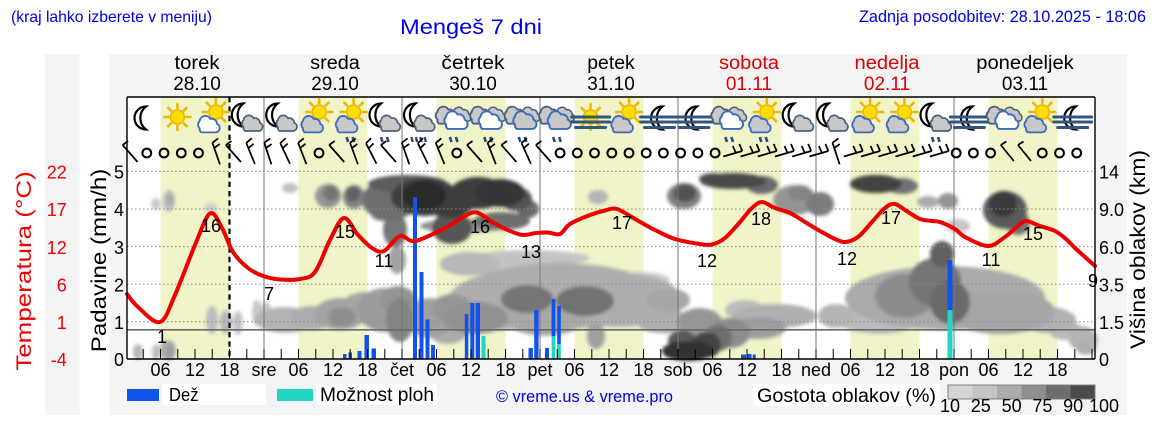 The height and width of the screenshot is (448, 1152). Describe the element at coordinates (981, 406) in the screenshot. I see `svg-text: 25` at that location.